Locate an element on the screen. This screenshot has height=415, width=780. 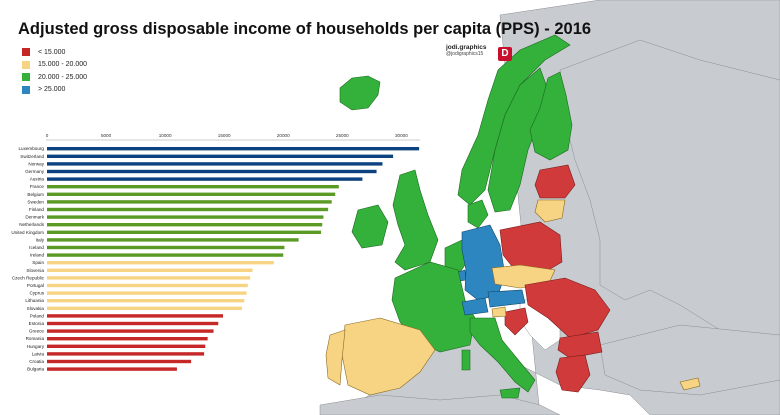
map-ireland is located at coordinates (370, 226).